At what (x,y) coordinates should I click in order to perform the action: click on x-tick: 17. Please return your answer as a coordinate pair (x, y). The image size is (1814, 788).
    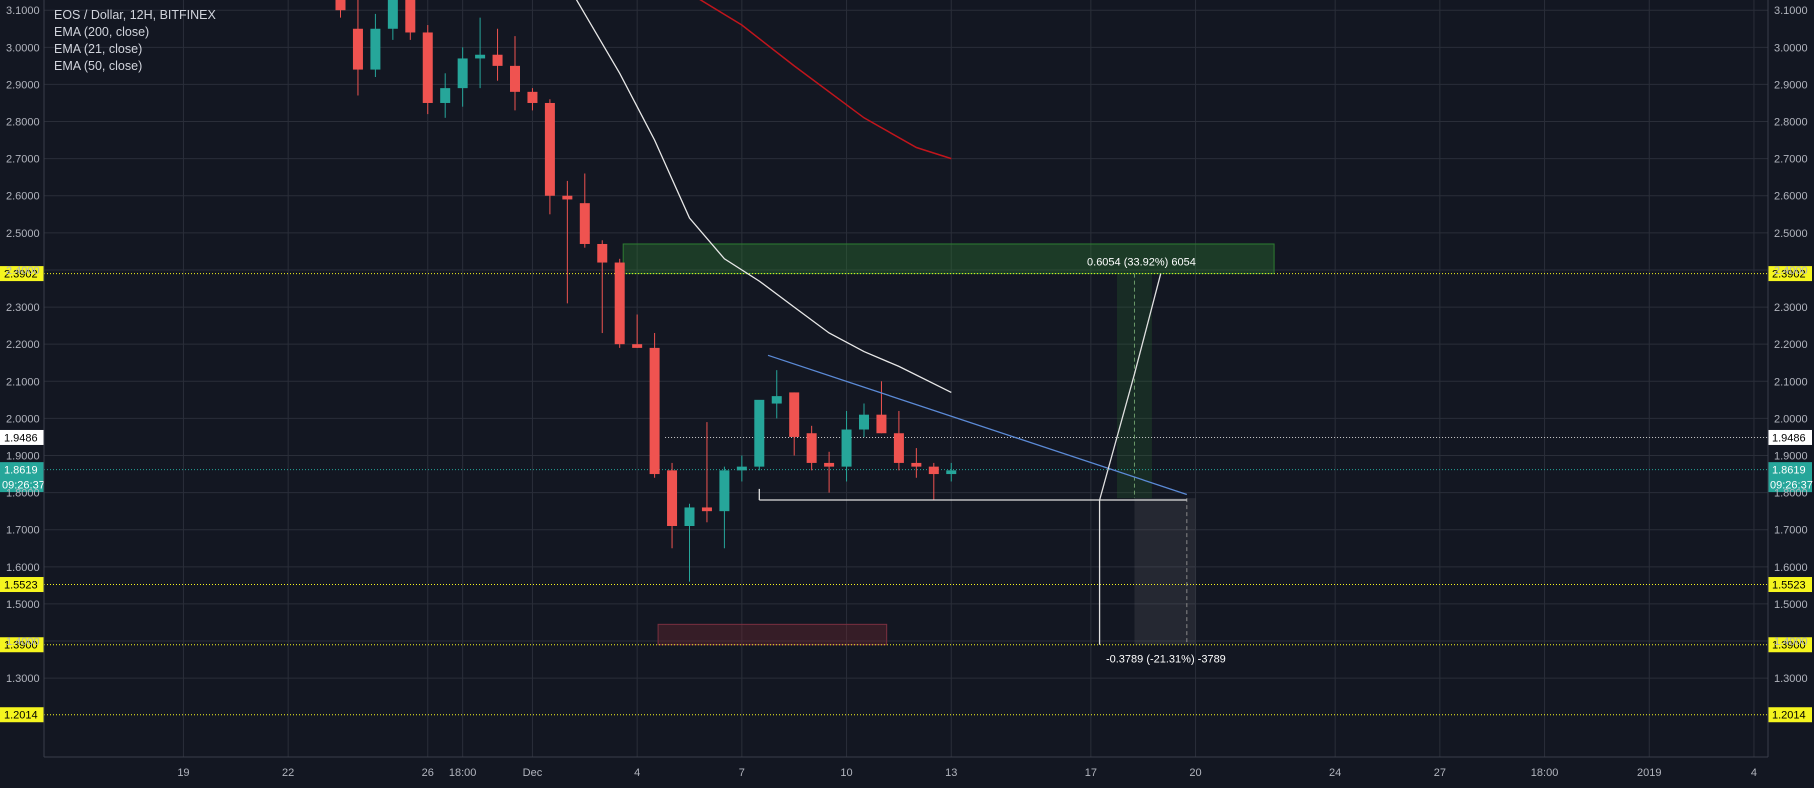
    Looking at the image, I should click on (1091, 773).